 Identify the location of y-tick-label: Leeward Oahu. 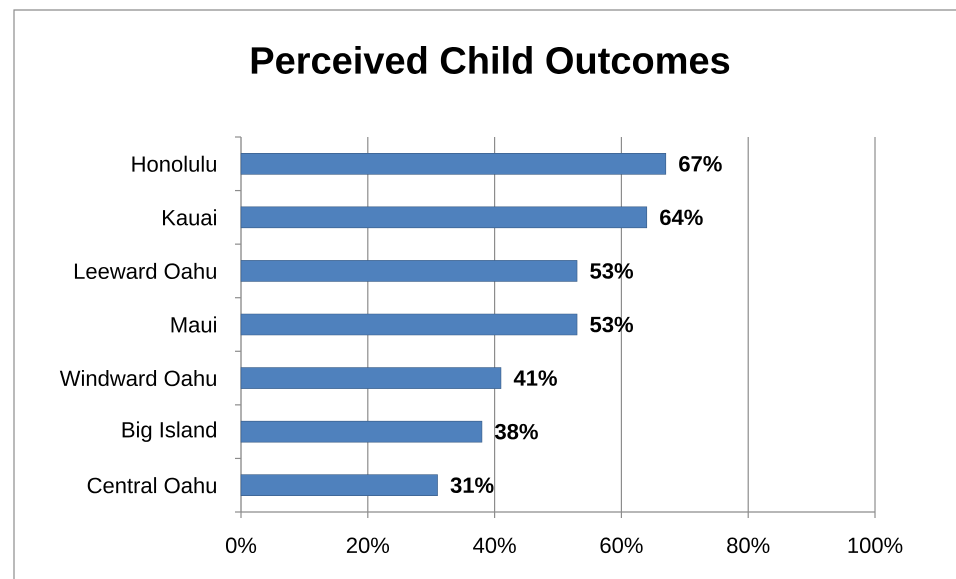
(145, 271).